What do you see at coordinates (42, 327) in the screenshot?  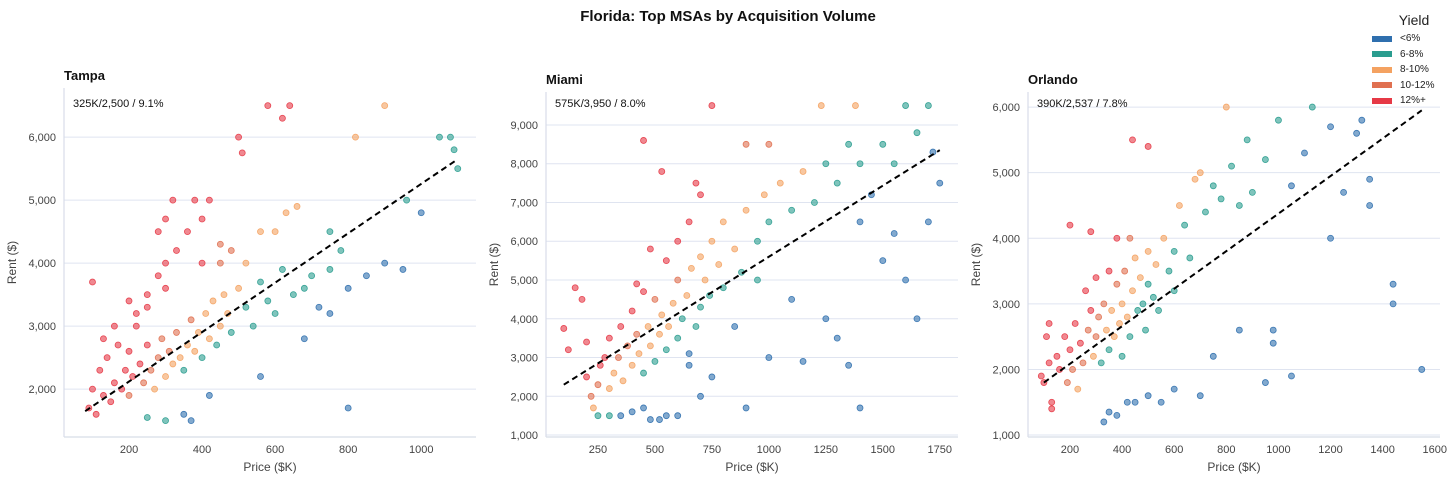 I see `y-tick-label: 3,000` at bounding box center [42, 327].